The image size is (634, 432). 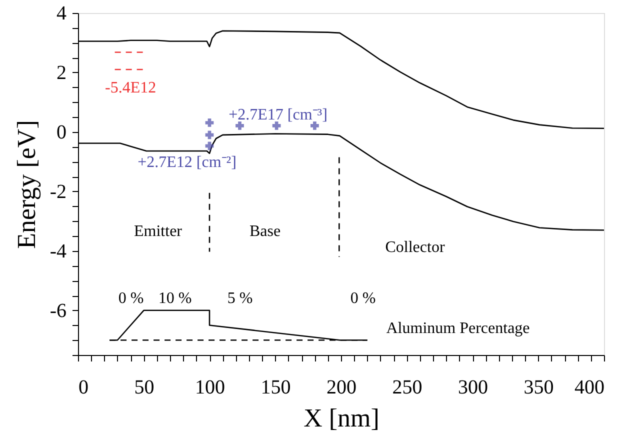 I want to click on x-axis-title: X [nm], so click(x=342, y=418).